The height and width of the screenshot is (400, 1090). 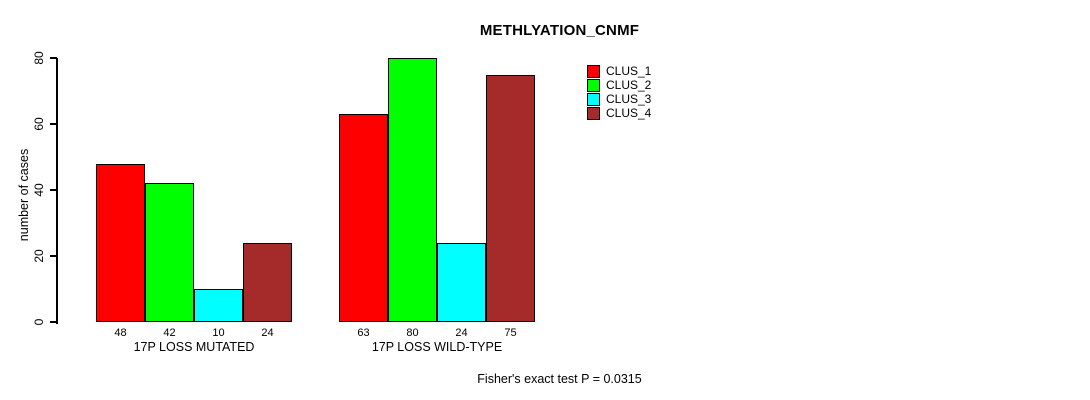 I want to click on y-axis-tick-label: 0, so click(x=39, y=322).